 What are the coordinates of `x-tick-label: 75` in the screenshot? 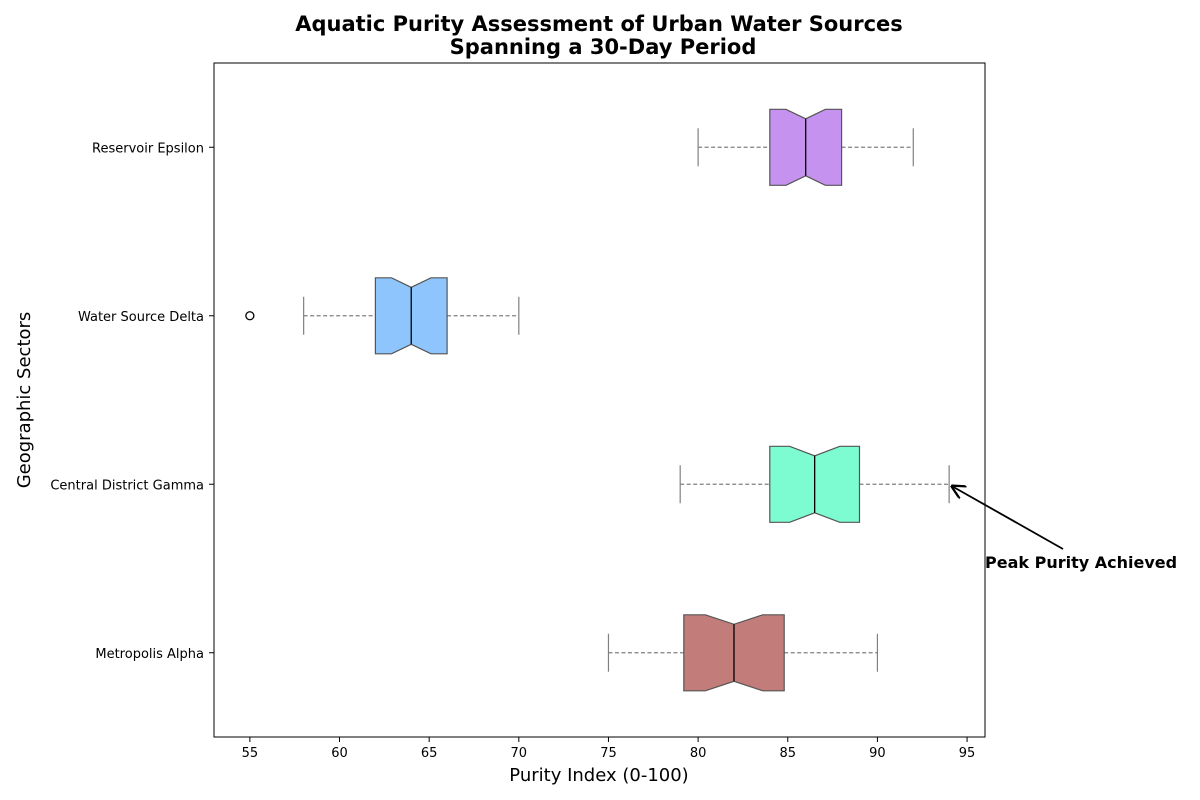 It's located at (608, 753).